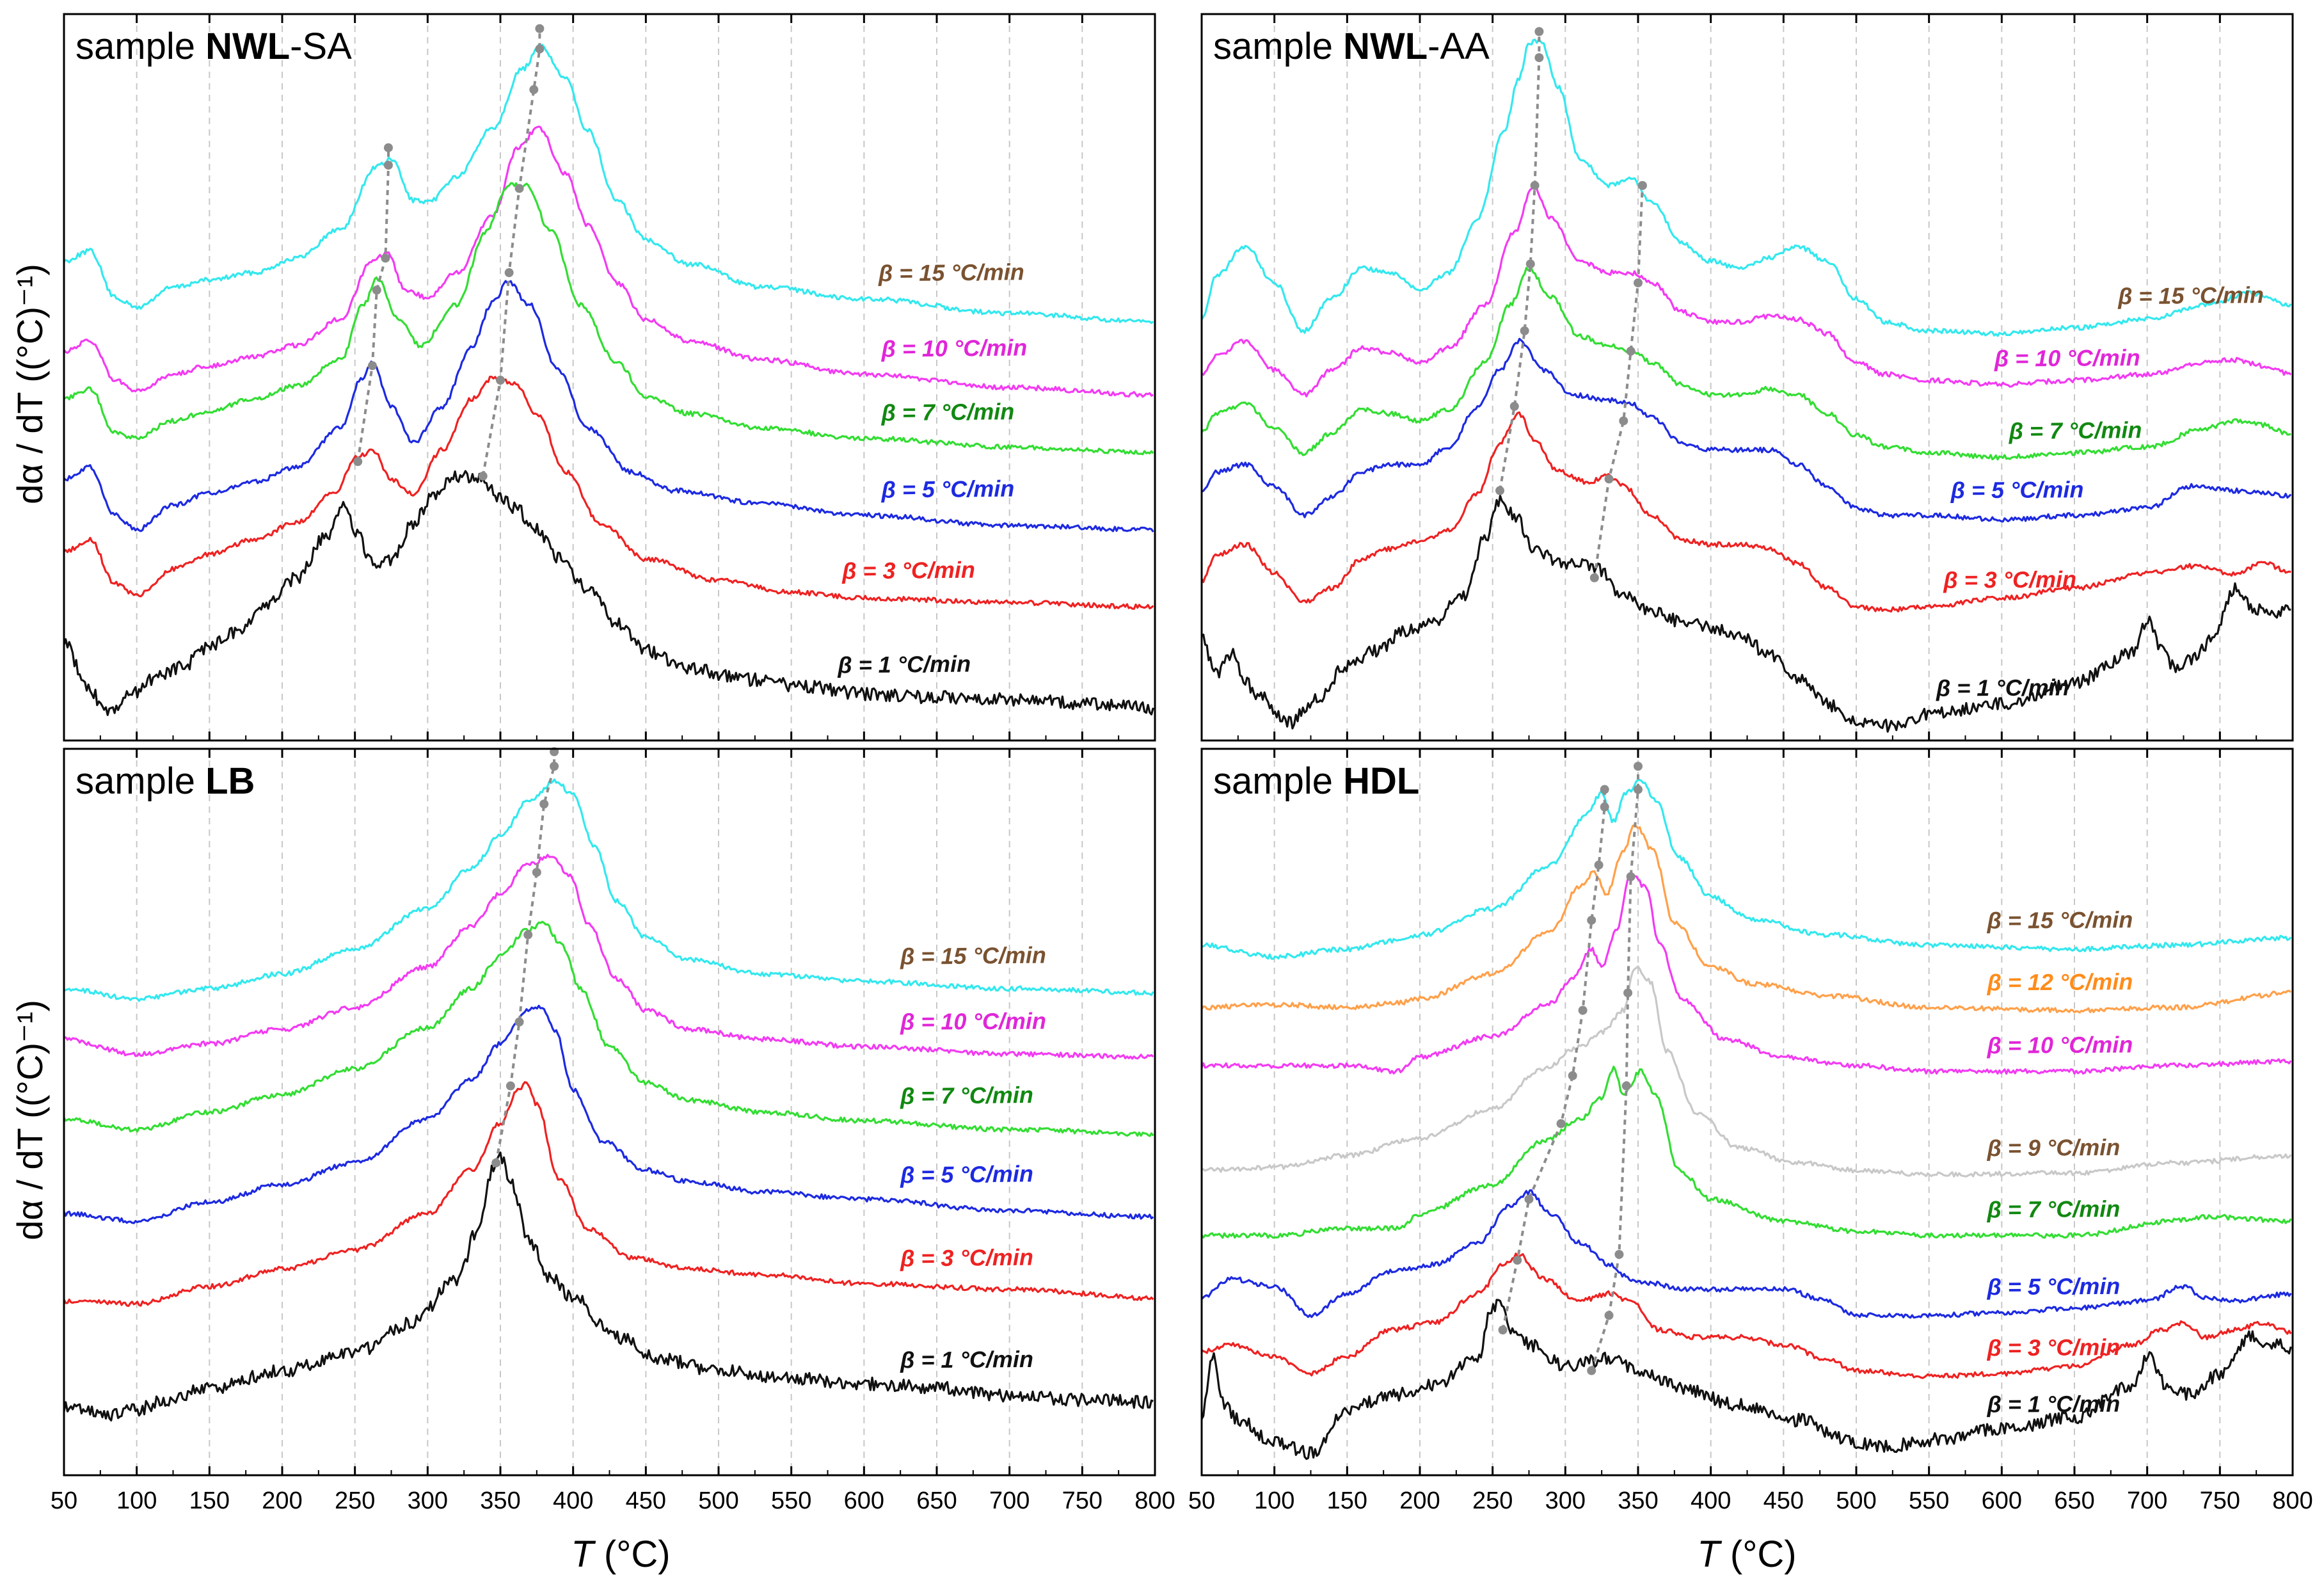 This screenshot has width=2324, height=1577. I want to click on panel-title-suffix: -AA, so click(1459, 47).